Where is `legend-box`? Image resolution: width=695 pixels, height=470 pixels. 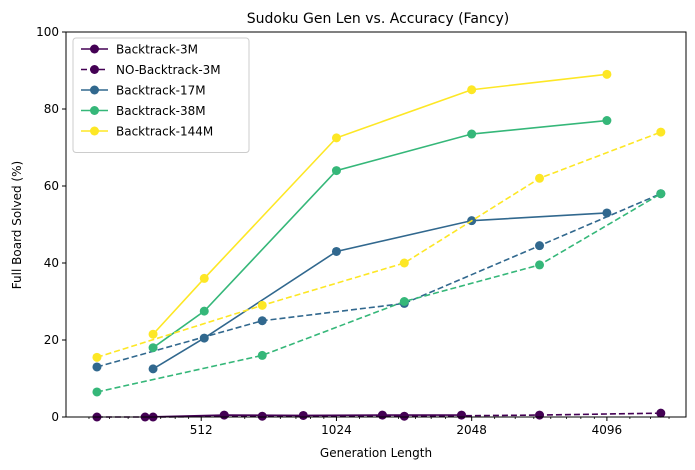 legend-box is located at coordinates (161, 95).